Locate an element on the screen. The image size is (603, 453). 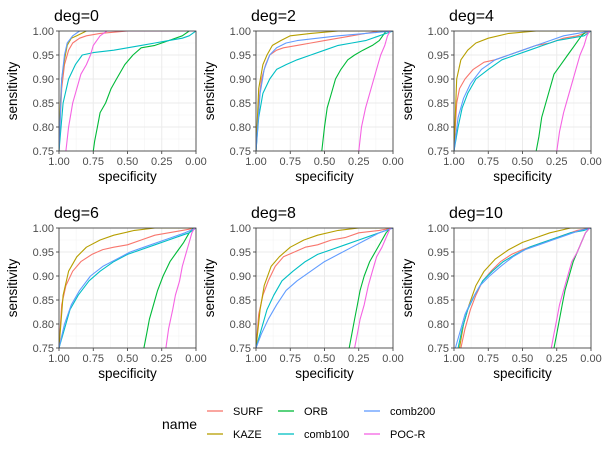
legend-item: comb100 is located at coordinates (313, 435).